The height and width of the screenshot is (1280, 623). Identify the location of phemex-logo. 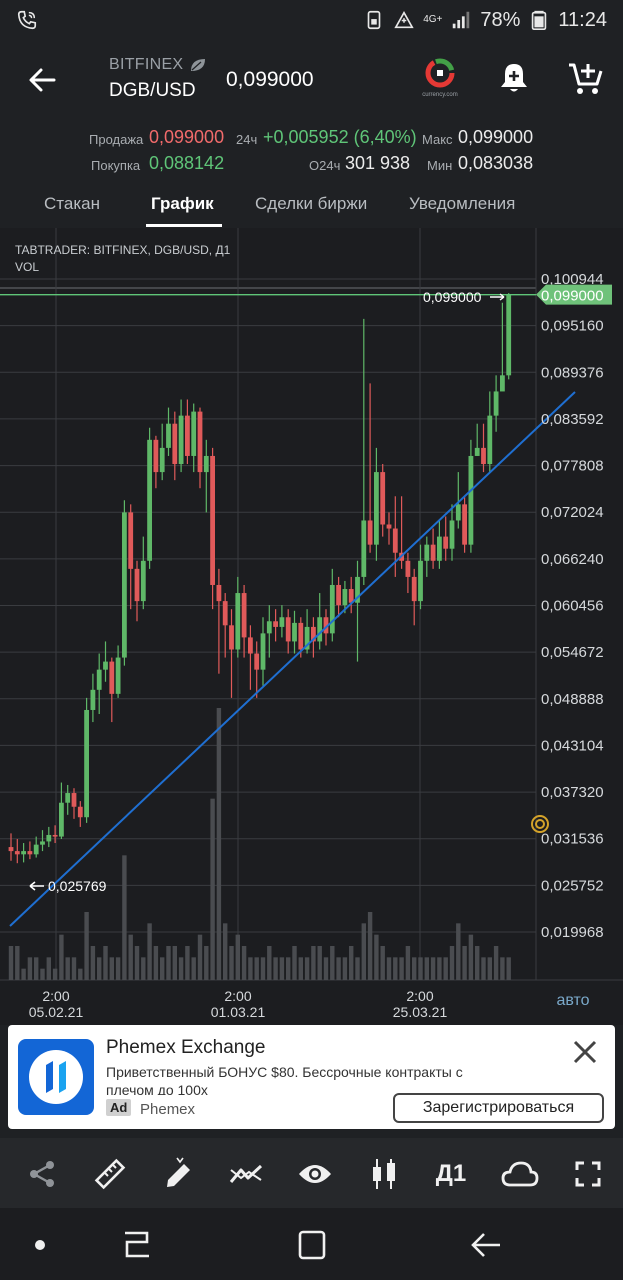
(56, 1077).